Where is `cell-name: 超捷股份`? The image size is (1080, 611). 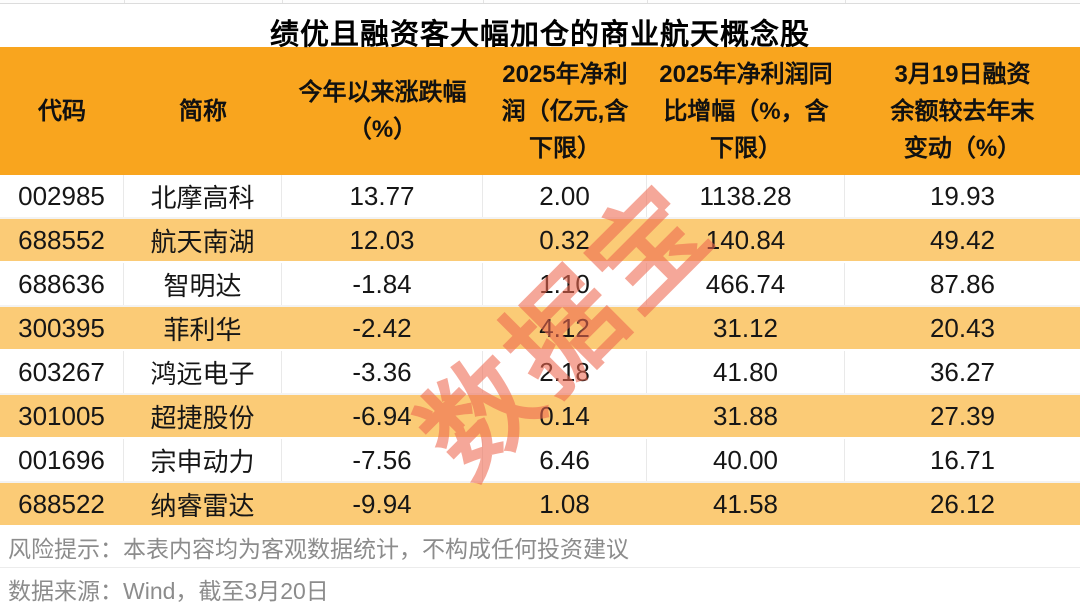
cell-name: 超捷股份 is located at coordinates (202, 417).